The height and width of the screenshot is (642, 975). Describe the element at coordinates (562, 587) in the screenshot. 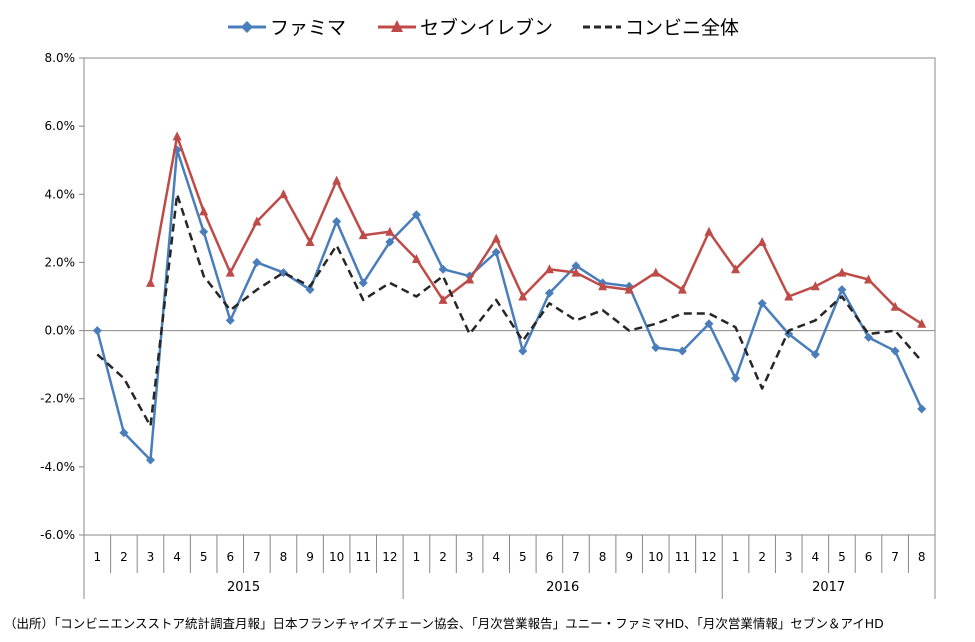

I see `x-year-label: 2016` at that location.